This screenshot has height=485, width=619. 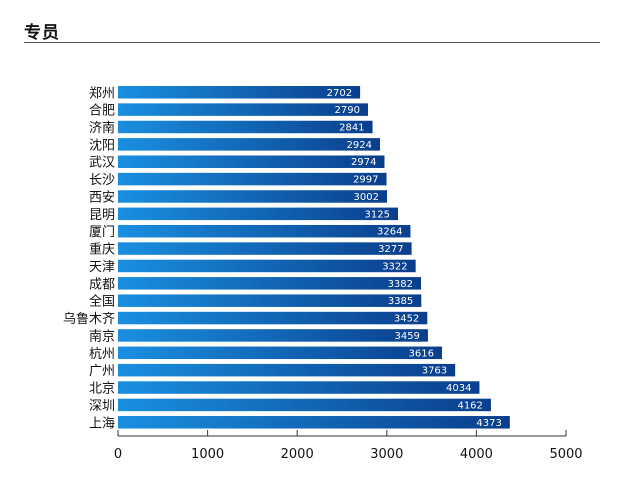 I want to click on x-tick-label: 3000, so click(x=386, y=454).